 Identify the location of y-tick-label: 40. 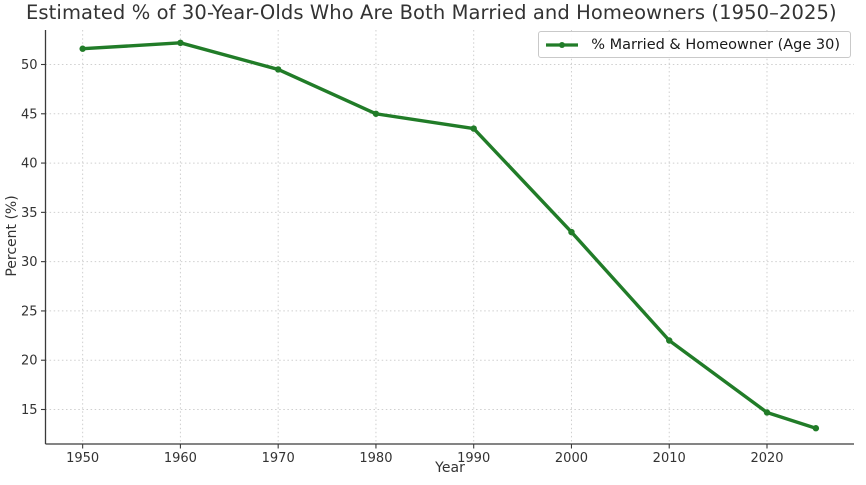
(29, 164).